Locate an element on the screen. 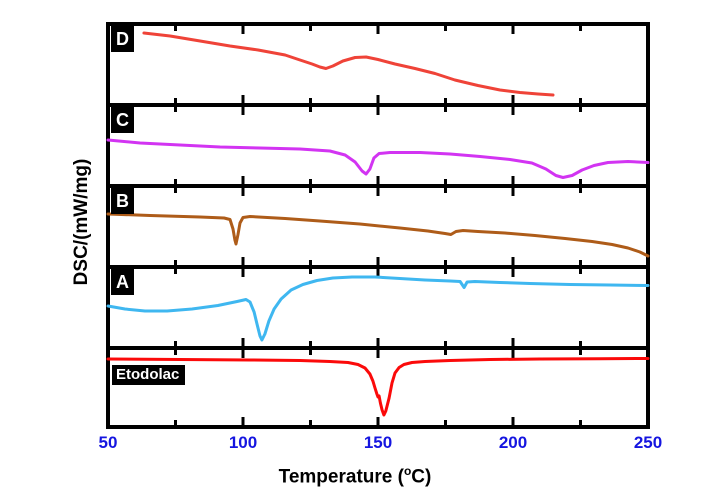 The height and width of the screenshot is (503, 720). panel-label-a: A is located at coordinates (122, 282).